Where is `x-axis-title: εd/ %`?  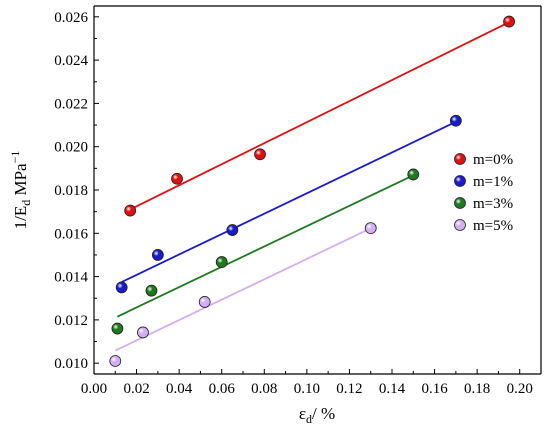 x-axis-title: εd/ % is located at coordinates (317, 415).